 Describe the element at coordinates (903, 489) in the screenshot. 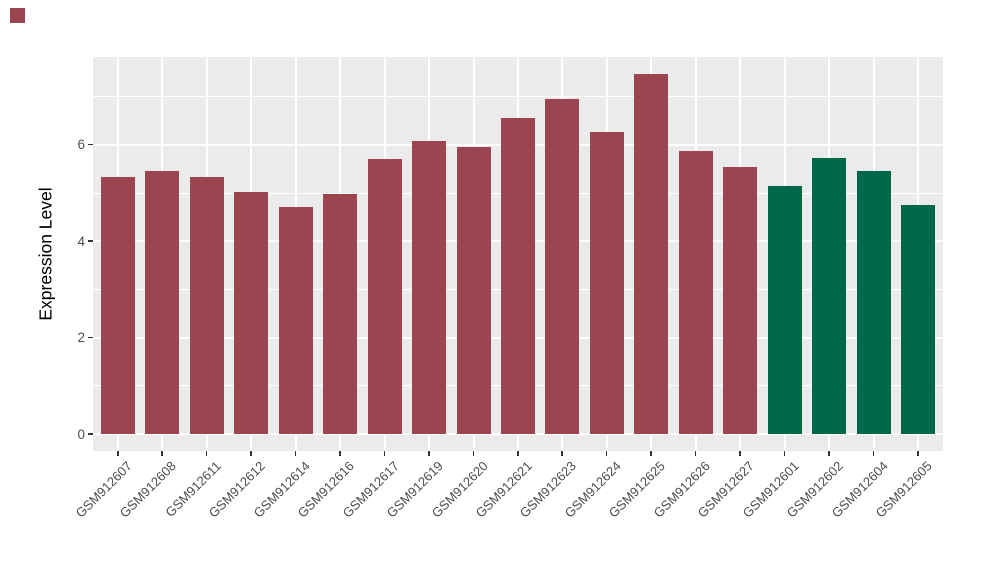

I see `x-tick-label: GSM912605` at that location.